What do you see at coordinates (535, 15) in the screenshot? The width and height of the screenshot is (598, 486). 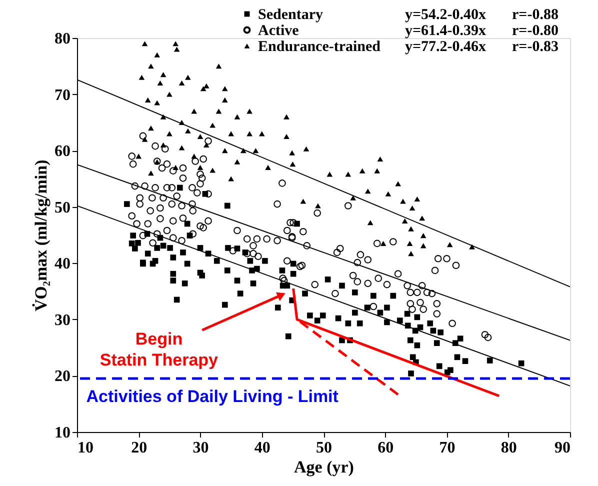 I see `text: r=-0.88` at bounding box center [535, 15].